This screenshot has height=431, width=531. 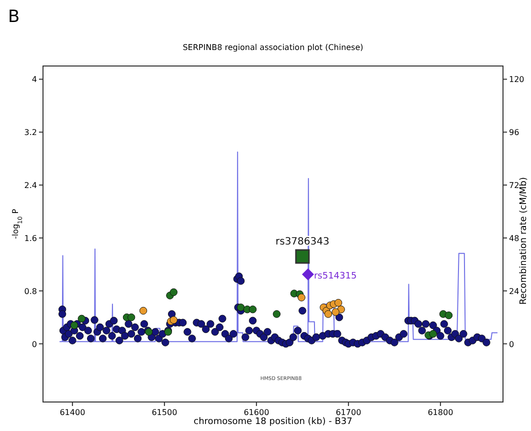 I want to click on text: B, so click(x=14, y=17).